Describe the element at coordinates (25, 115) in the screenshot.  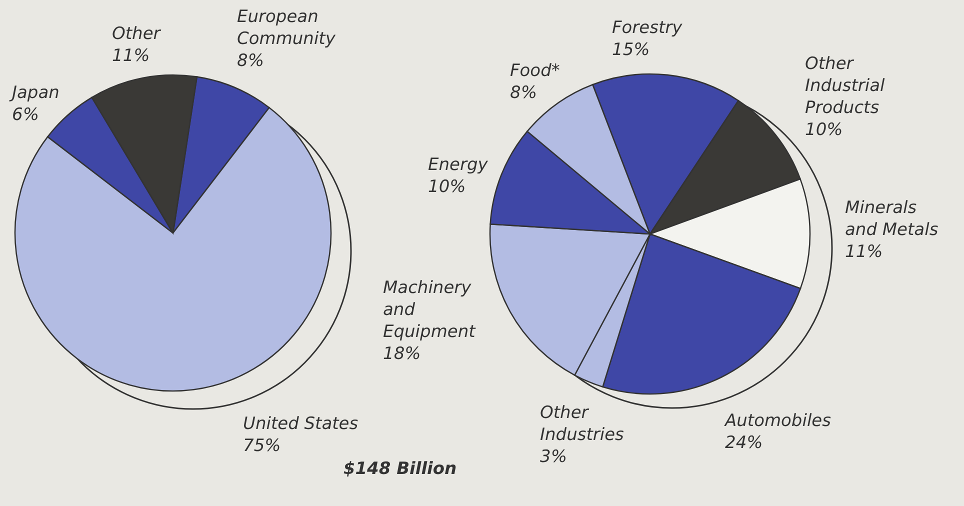
I see `data-label: 6%` at that location.